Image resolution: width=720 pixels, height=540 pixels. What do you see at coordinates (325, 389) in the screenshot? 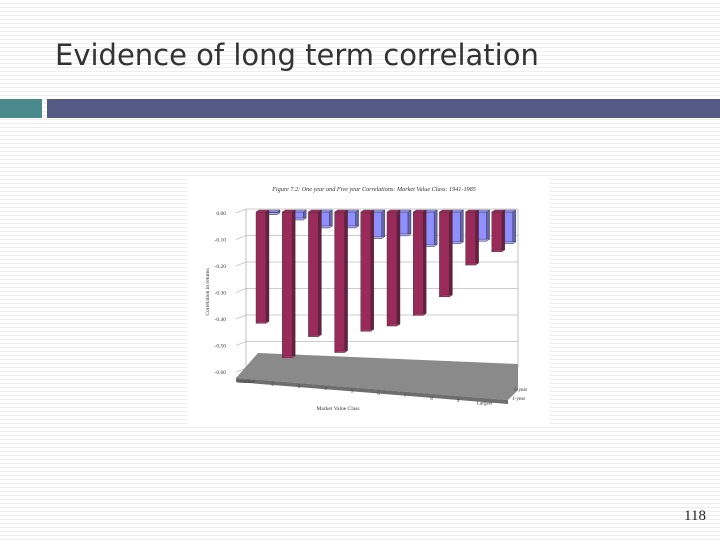
I see `x-tick-label: 4` at bounding box center [325, 389].